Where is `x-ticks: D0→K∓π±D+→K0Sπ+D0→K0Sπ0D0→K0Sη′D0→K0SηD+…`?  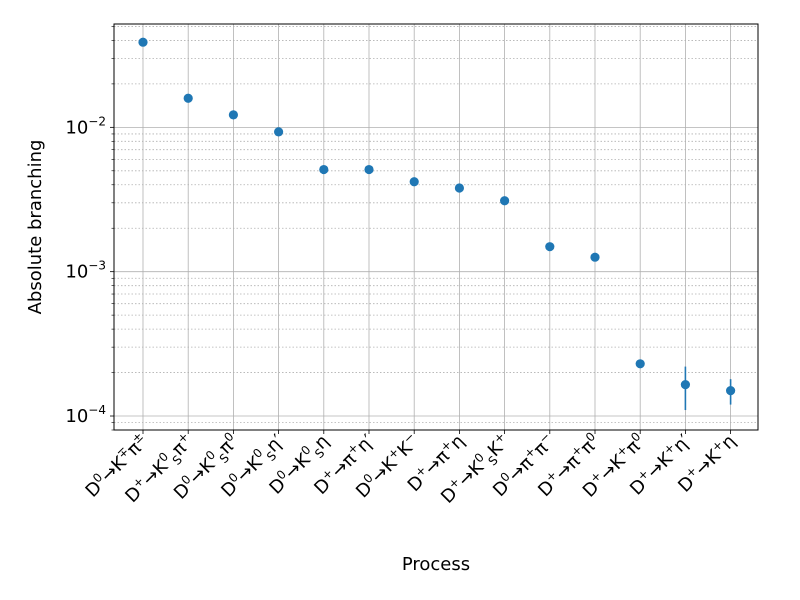
x-ticks: D0→K∓π±D+→K0Sπ+D0→K0Sπ0D0→K0Sη′D0→K0SηD+… is located at coordinates (410, 469).